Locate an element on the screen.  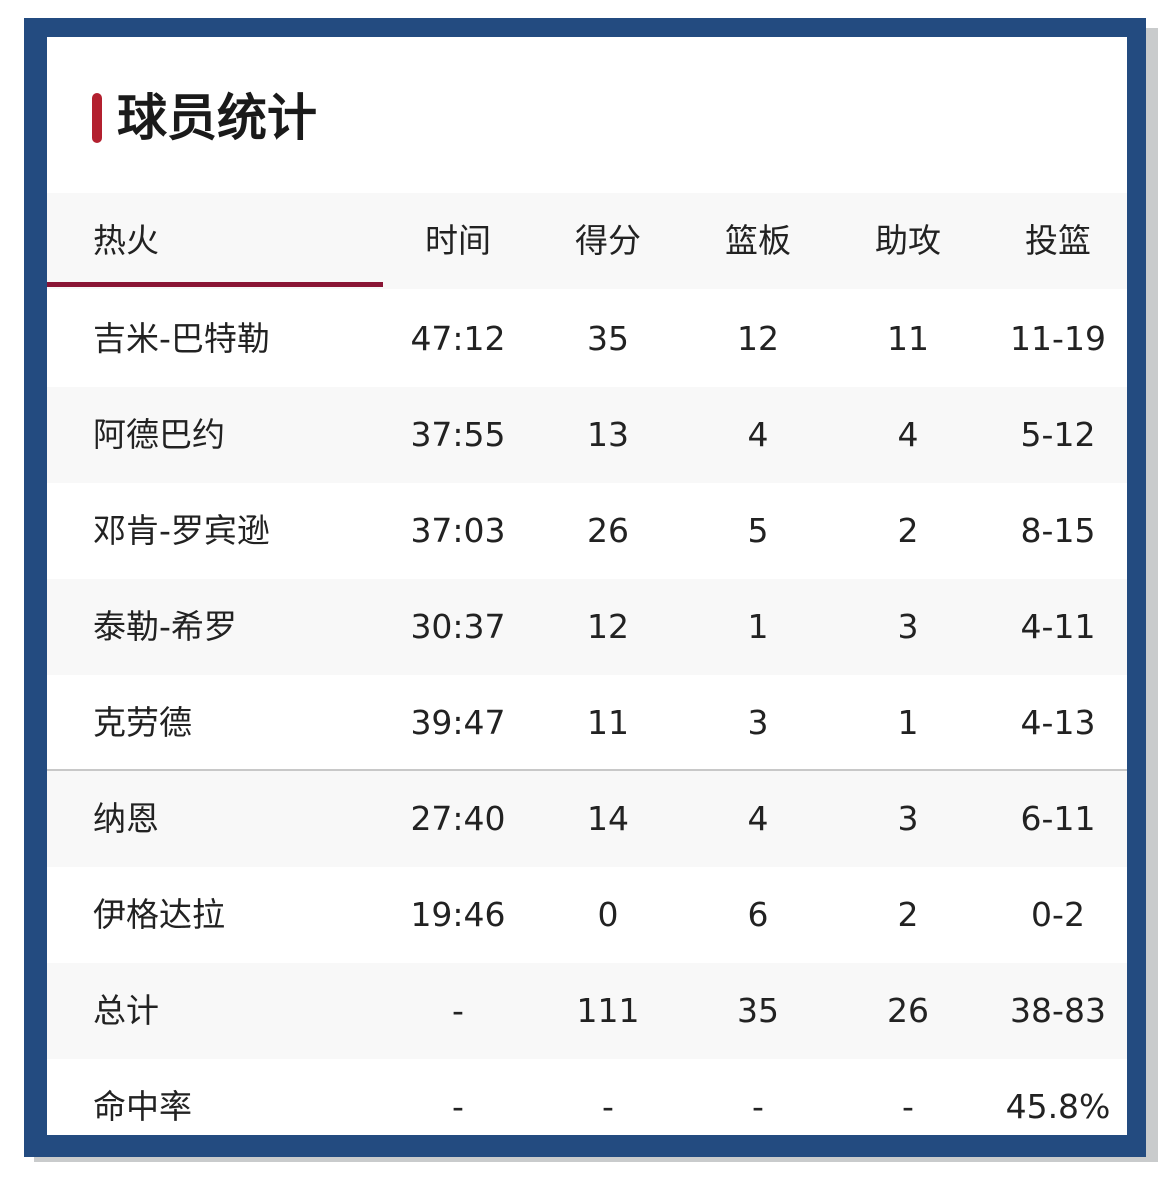
stat-time: 37:55 is located at coordinates (458, 434).